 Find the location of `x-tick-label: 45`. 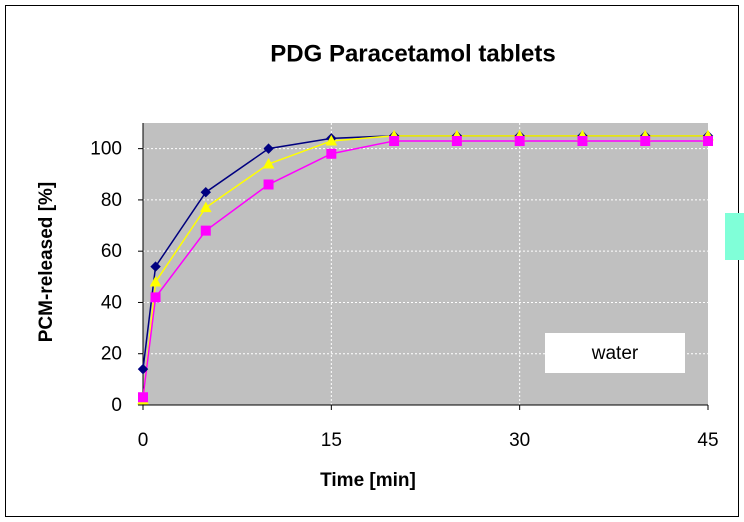

x-tick-label: 45 is located at coordinates (707, 440).